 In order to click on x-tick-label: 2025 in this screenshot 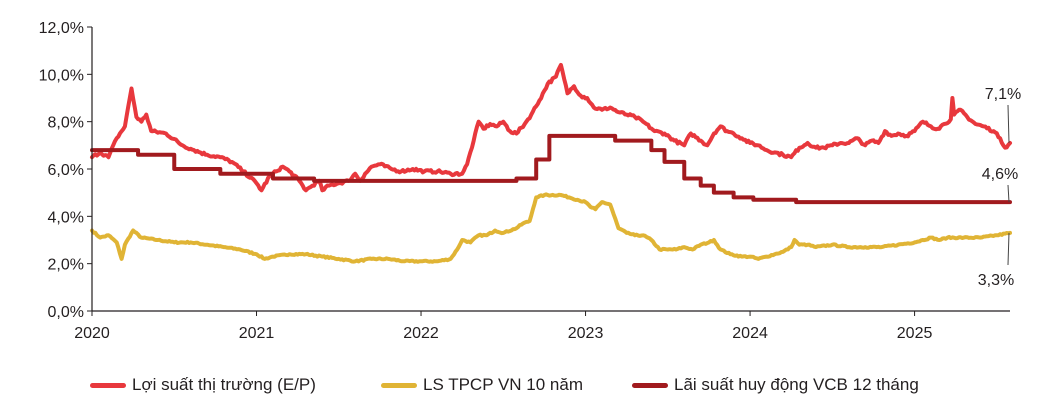, I will do `click(915, 333)`.